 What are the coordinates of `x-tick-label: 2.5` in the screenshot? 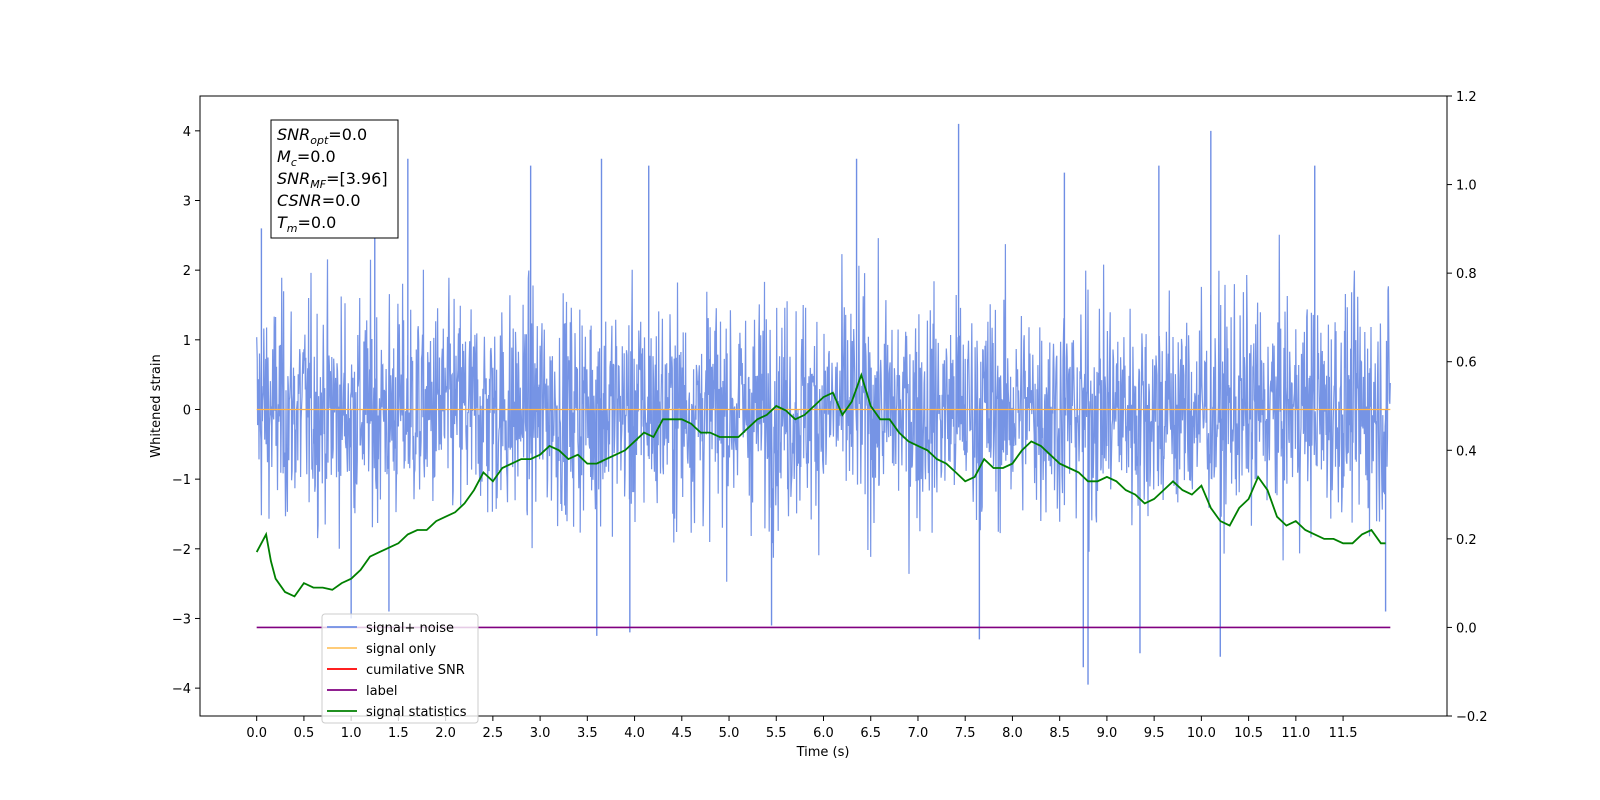 It's located at (493, 733).